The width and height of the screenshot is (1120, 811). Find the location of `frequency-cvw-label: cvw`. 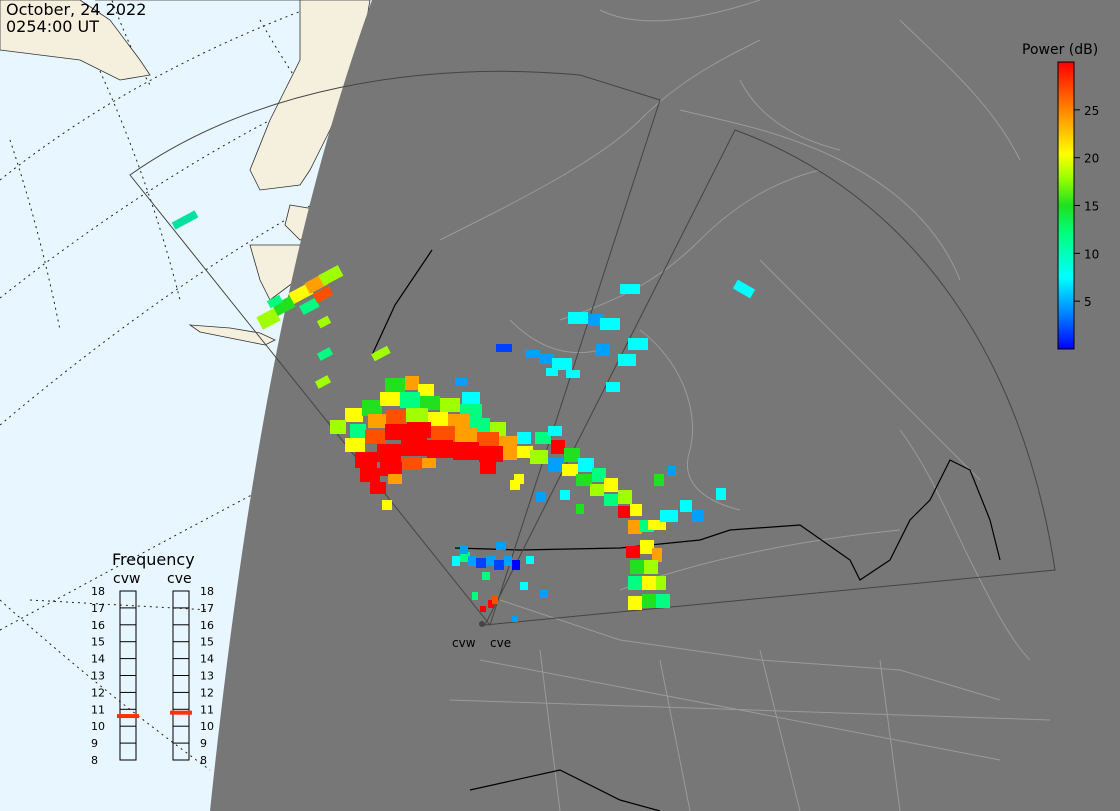

frequency-cvw-label: cvw is located at coordinates (126, 579).